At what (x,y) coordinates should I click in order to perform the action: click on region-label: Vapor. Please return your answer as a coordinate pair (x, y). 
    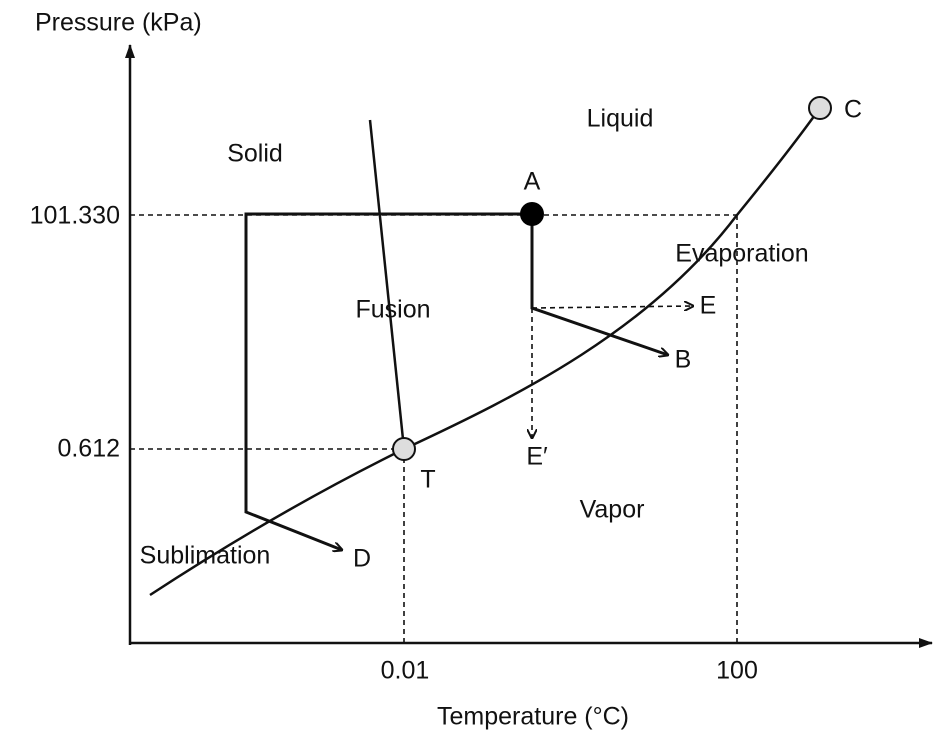
    Looking at the image, I should click on (612, 510).